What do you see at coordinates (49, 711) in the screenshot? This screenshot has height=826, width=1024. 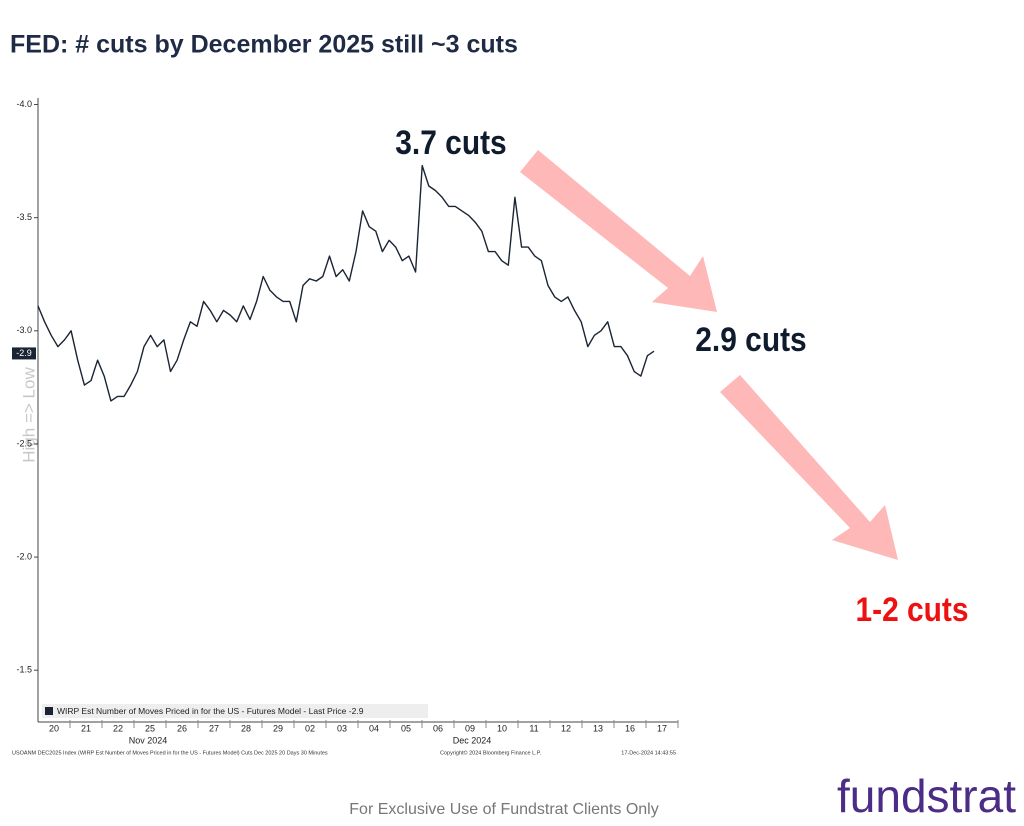 I see `legend-swatch` at bounding box center [49, 711].